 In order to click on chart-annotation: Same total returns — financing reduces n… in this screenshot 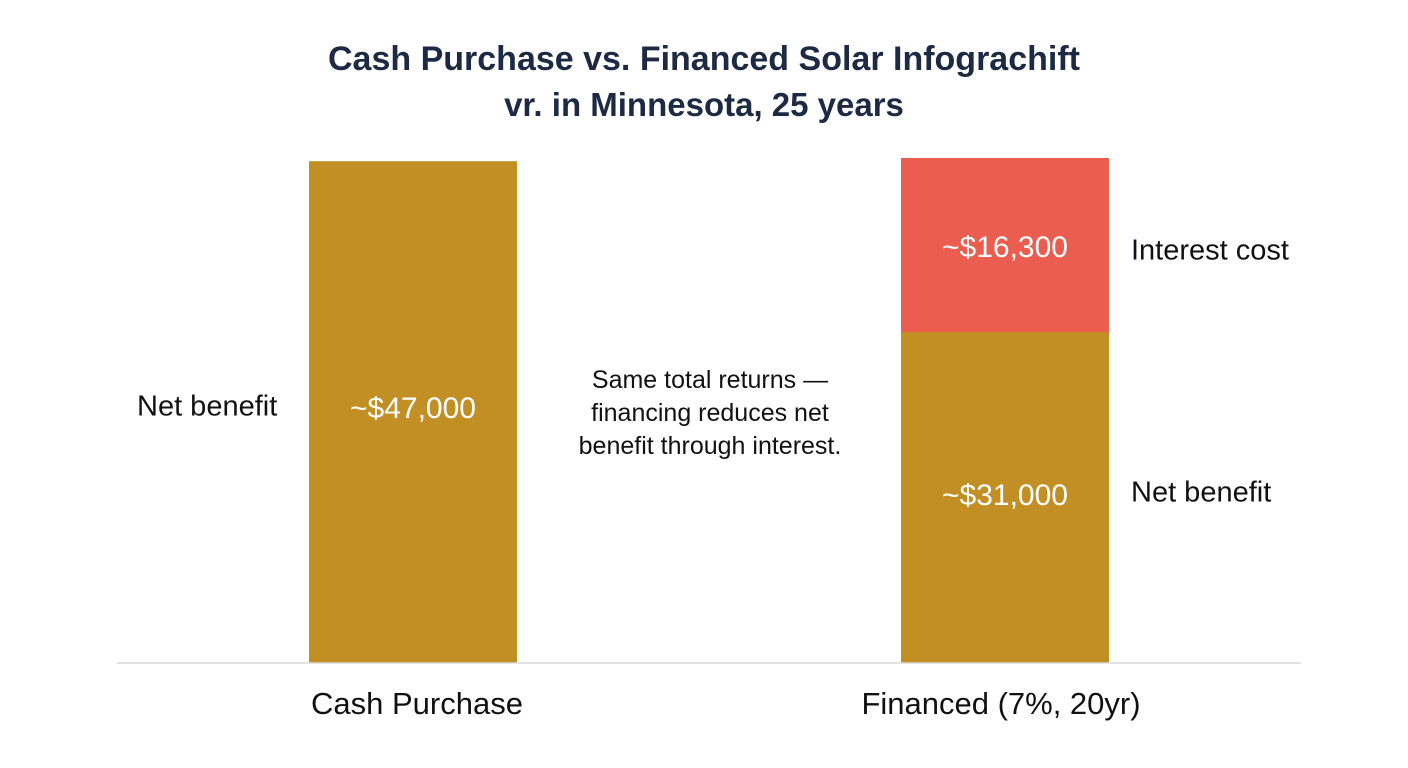, I will do `click(710, 413)`.